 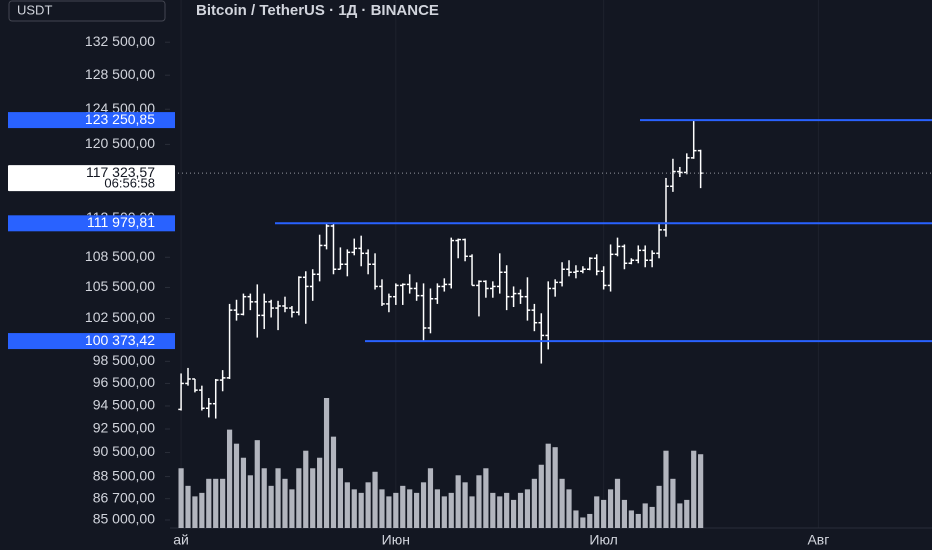 I want to click on y-tick-label: 128 500,00, so click(x=120, y=74).